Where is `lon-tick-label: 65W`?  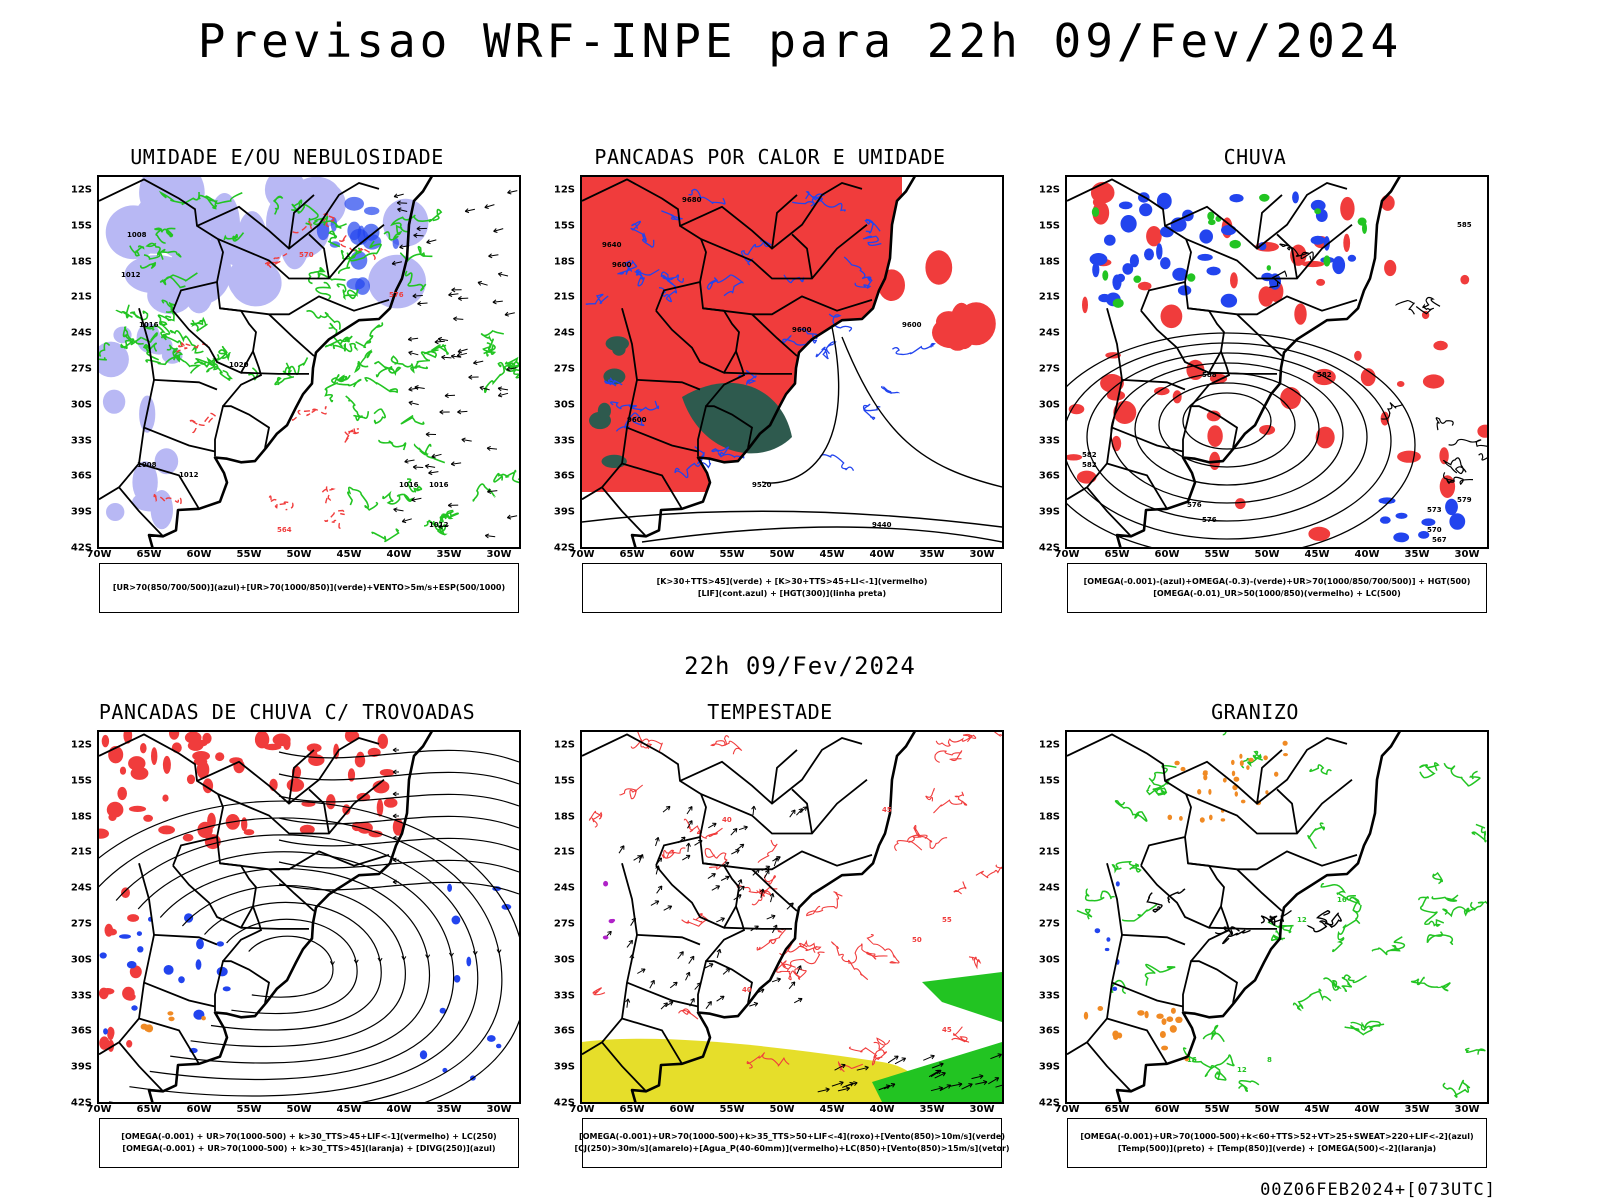
lon-tick-label: 65W is located at coordinates (149, 554).